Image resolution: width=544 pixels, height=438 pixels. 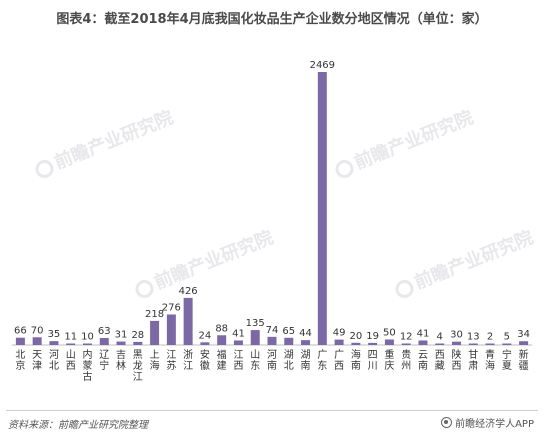 I want to click on data-label-19: 49, so click(x=339, y=333).